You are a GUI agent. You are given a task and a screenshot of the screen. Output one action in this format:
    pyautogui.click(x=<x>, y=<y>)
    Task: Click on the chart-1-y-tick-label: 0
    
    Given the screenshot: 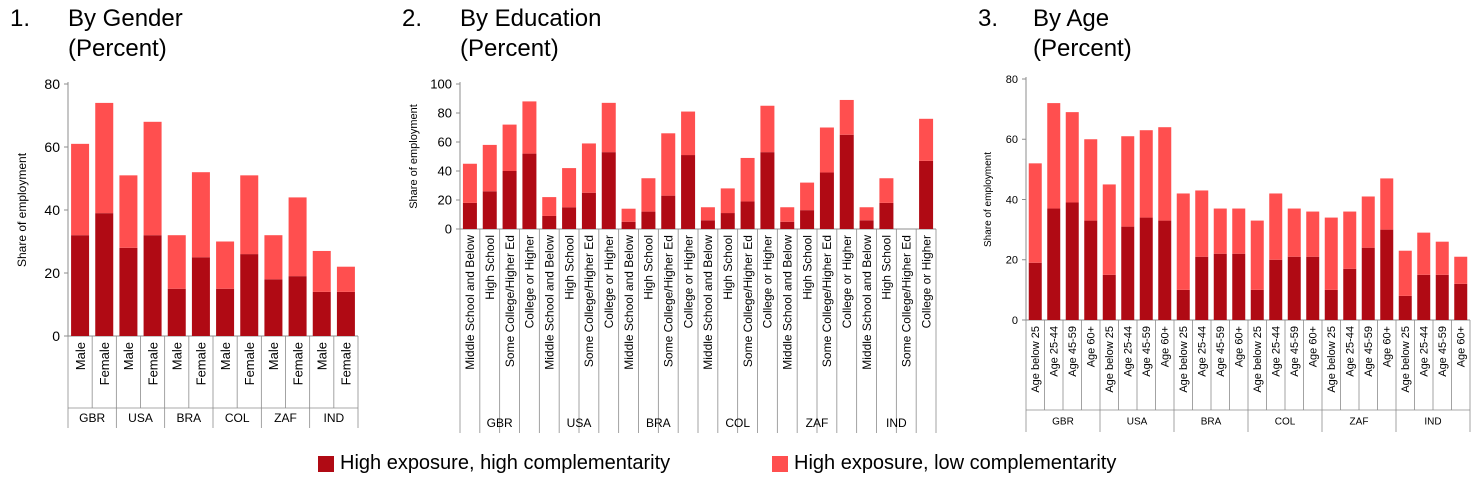 What is the action you would take?
    pyautogui.click(x=56, y=336)
    